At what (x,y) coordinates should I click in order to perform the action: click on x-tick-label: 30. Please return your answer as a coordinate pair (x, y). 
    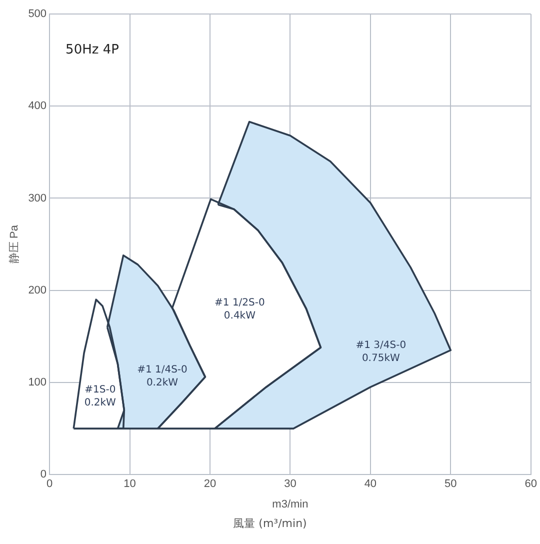
    Looking at the image, I should click on (290, 484).